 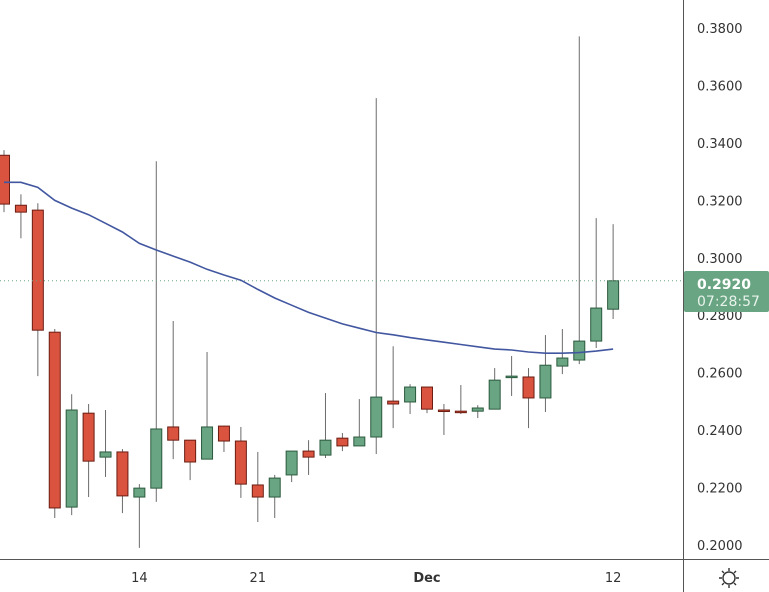 I want to click on last-price-badge: 0.2920 07:28:57, so click(x=726, y=291).